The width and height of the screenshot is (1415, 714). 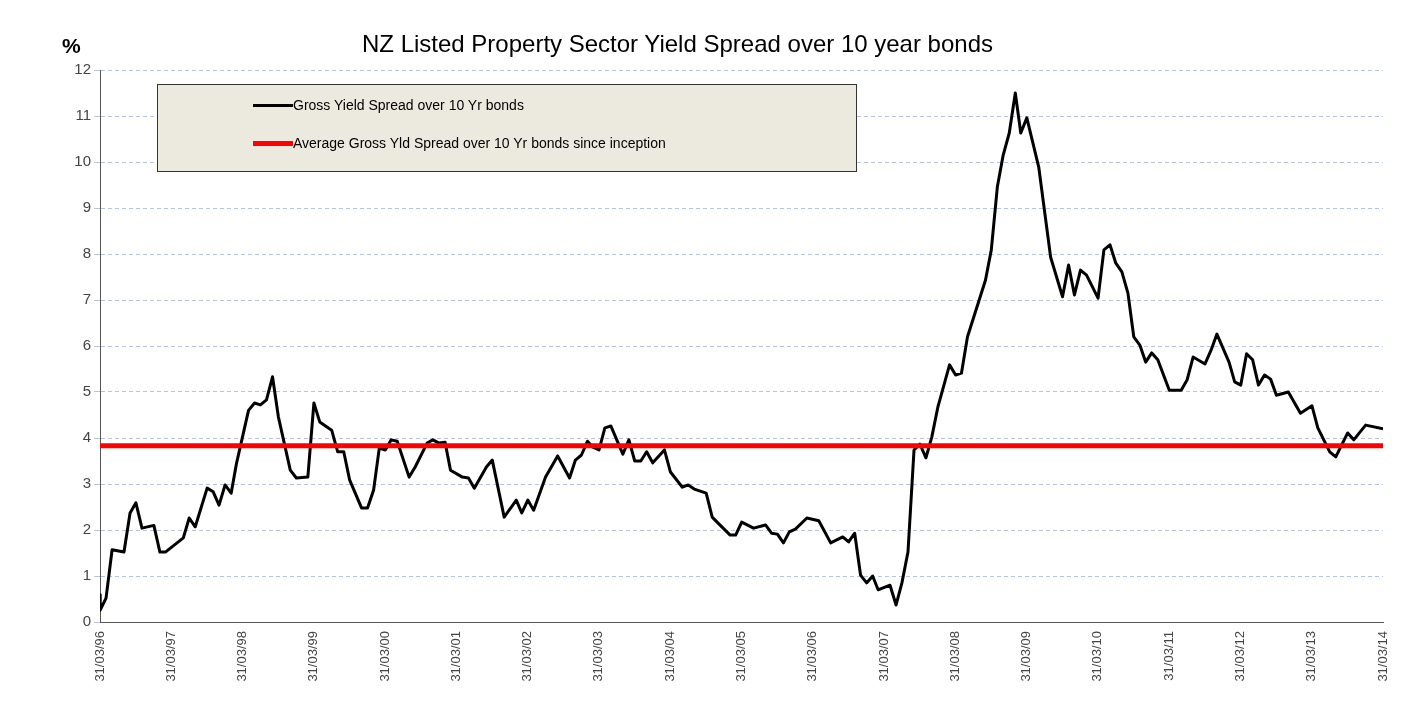 What do you see at coordinates (71, 46) in the screenshot?
I see `y-axis-title: %` at bounding box center [71, 46].